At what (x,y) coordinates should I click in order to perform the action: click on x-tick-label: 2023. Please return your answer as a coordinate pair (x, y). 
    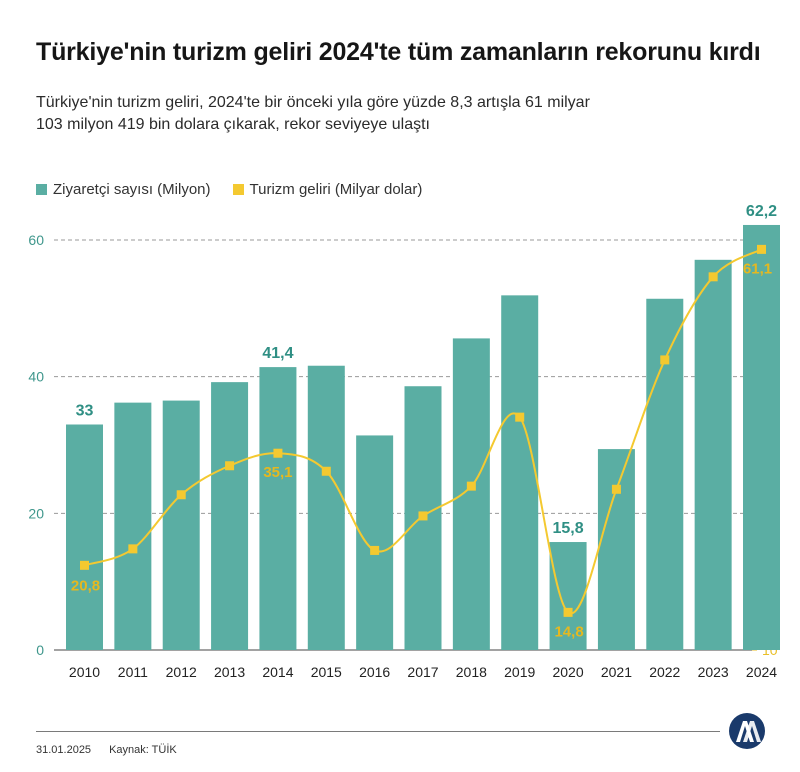
    Looking at the image, I should click on (713, 672).